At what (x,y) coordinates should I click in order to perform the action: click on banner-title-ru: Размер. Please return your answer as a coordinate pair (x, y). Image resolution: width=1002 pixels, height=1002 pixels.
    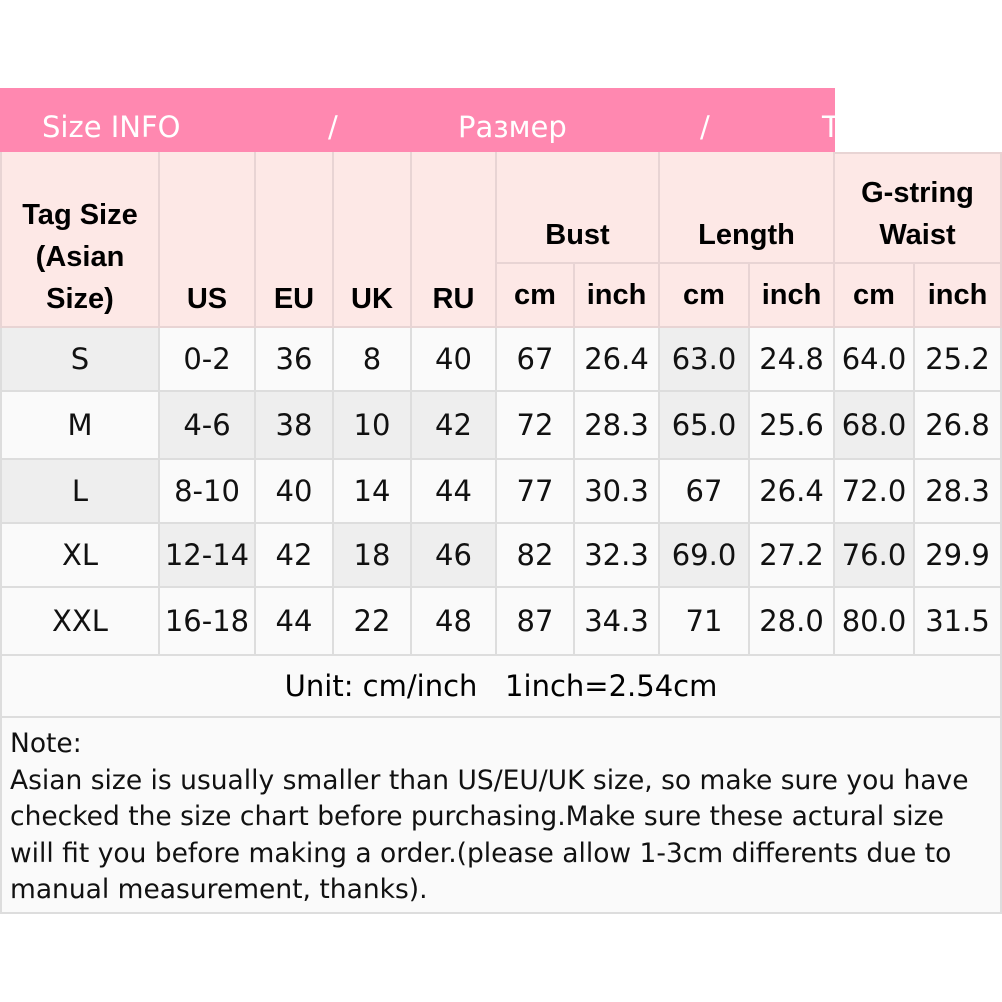
    Looking at the image, I should click on (512, 127).